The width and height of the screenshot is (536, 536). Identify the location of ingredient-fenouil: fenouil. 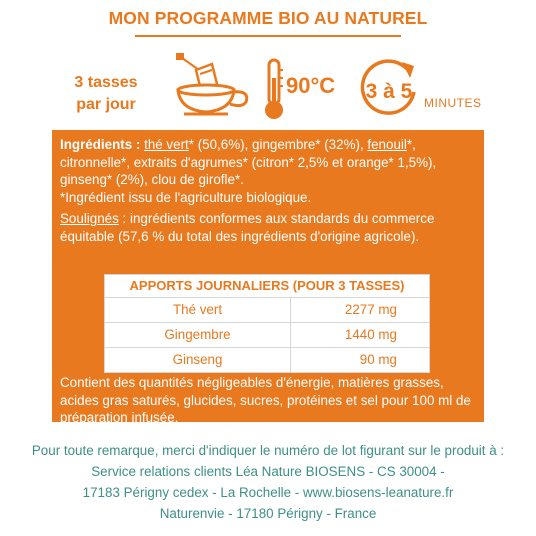
(387, 144).